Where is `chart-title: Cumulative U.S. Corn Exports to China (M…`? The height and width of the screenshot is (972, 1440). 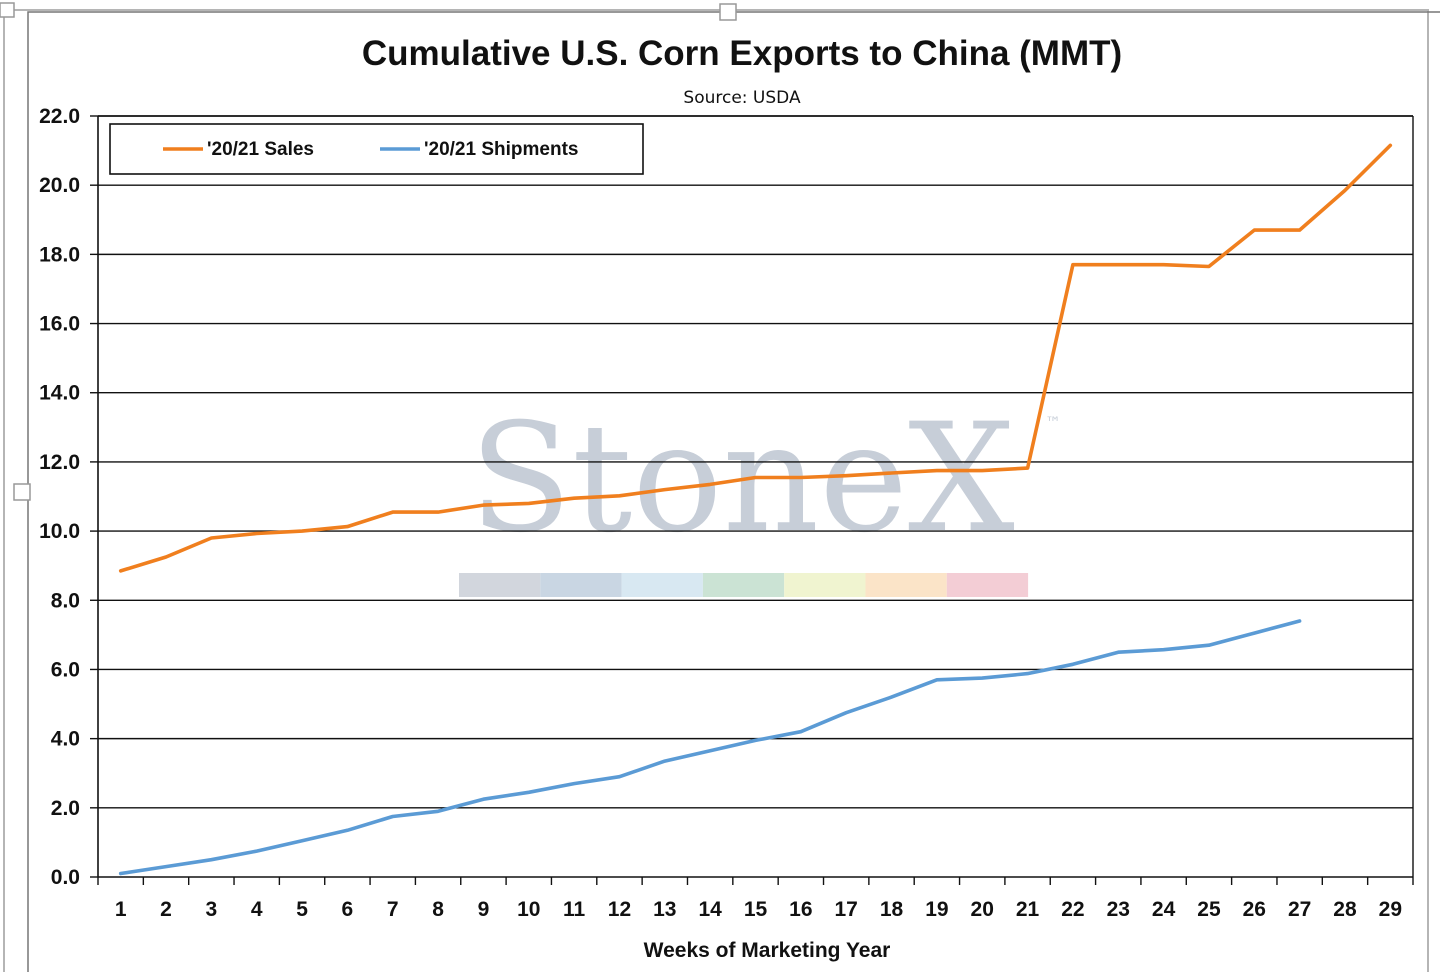 chart-title: Cumulative U.S. Corn Exports to China (M… is located at coordinates (742, 53).